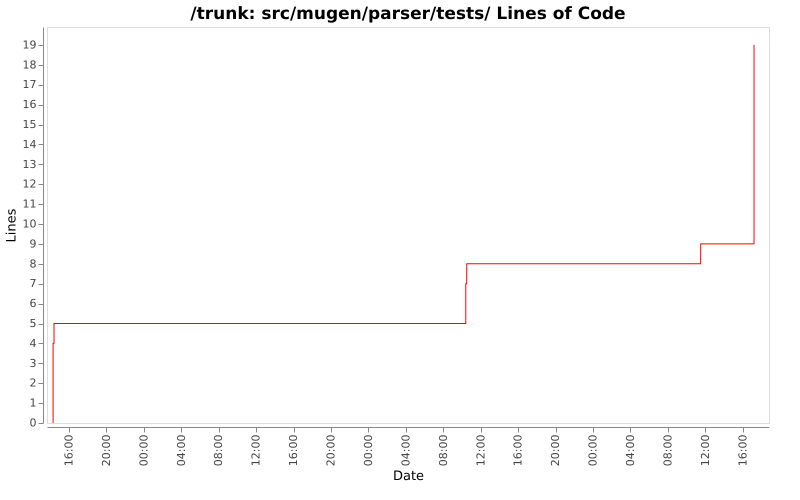  What do you see at coordinates (33, 323) in the screenshot?
I see `y-tick-label: 5` at bounding box center [33, 323].